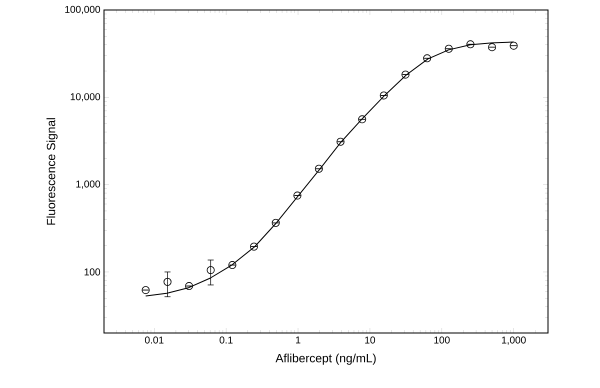 This screenshot has height=388, width=600. Describe the element at coordinates (370, 340) in the screenshot. I see `x-tick-label: 10` at that location.